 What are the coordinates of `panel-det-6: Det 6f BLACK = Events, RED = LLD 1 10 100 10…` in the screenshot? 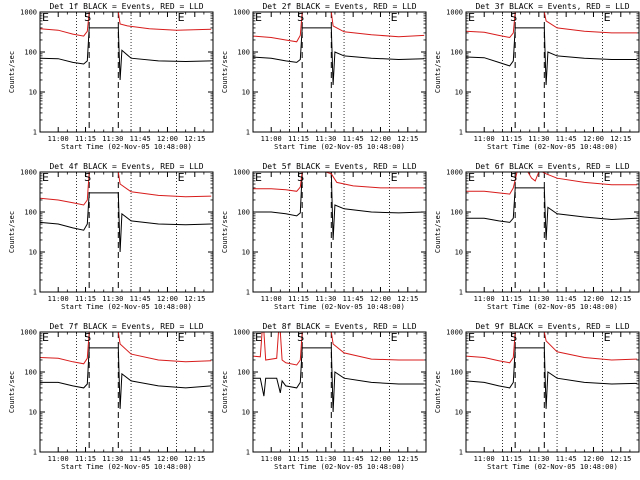 It's located at (537, 236).